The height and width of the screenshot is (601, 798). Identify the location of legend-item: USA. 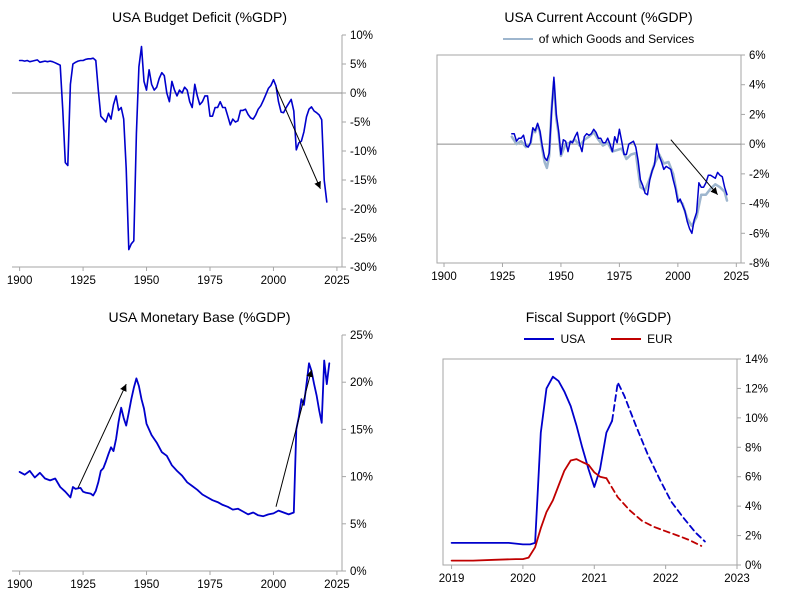
(554, 339).